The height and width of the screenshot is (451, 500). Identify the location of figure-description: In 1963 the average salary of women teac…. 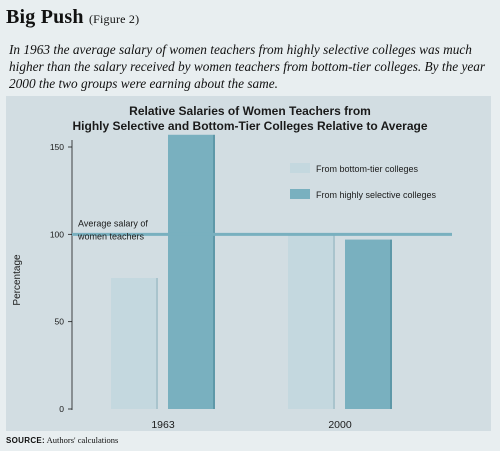
(247, 66).